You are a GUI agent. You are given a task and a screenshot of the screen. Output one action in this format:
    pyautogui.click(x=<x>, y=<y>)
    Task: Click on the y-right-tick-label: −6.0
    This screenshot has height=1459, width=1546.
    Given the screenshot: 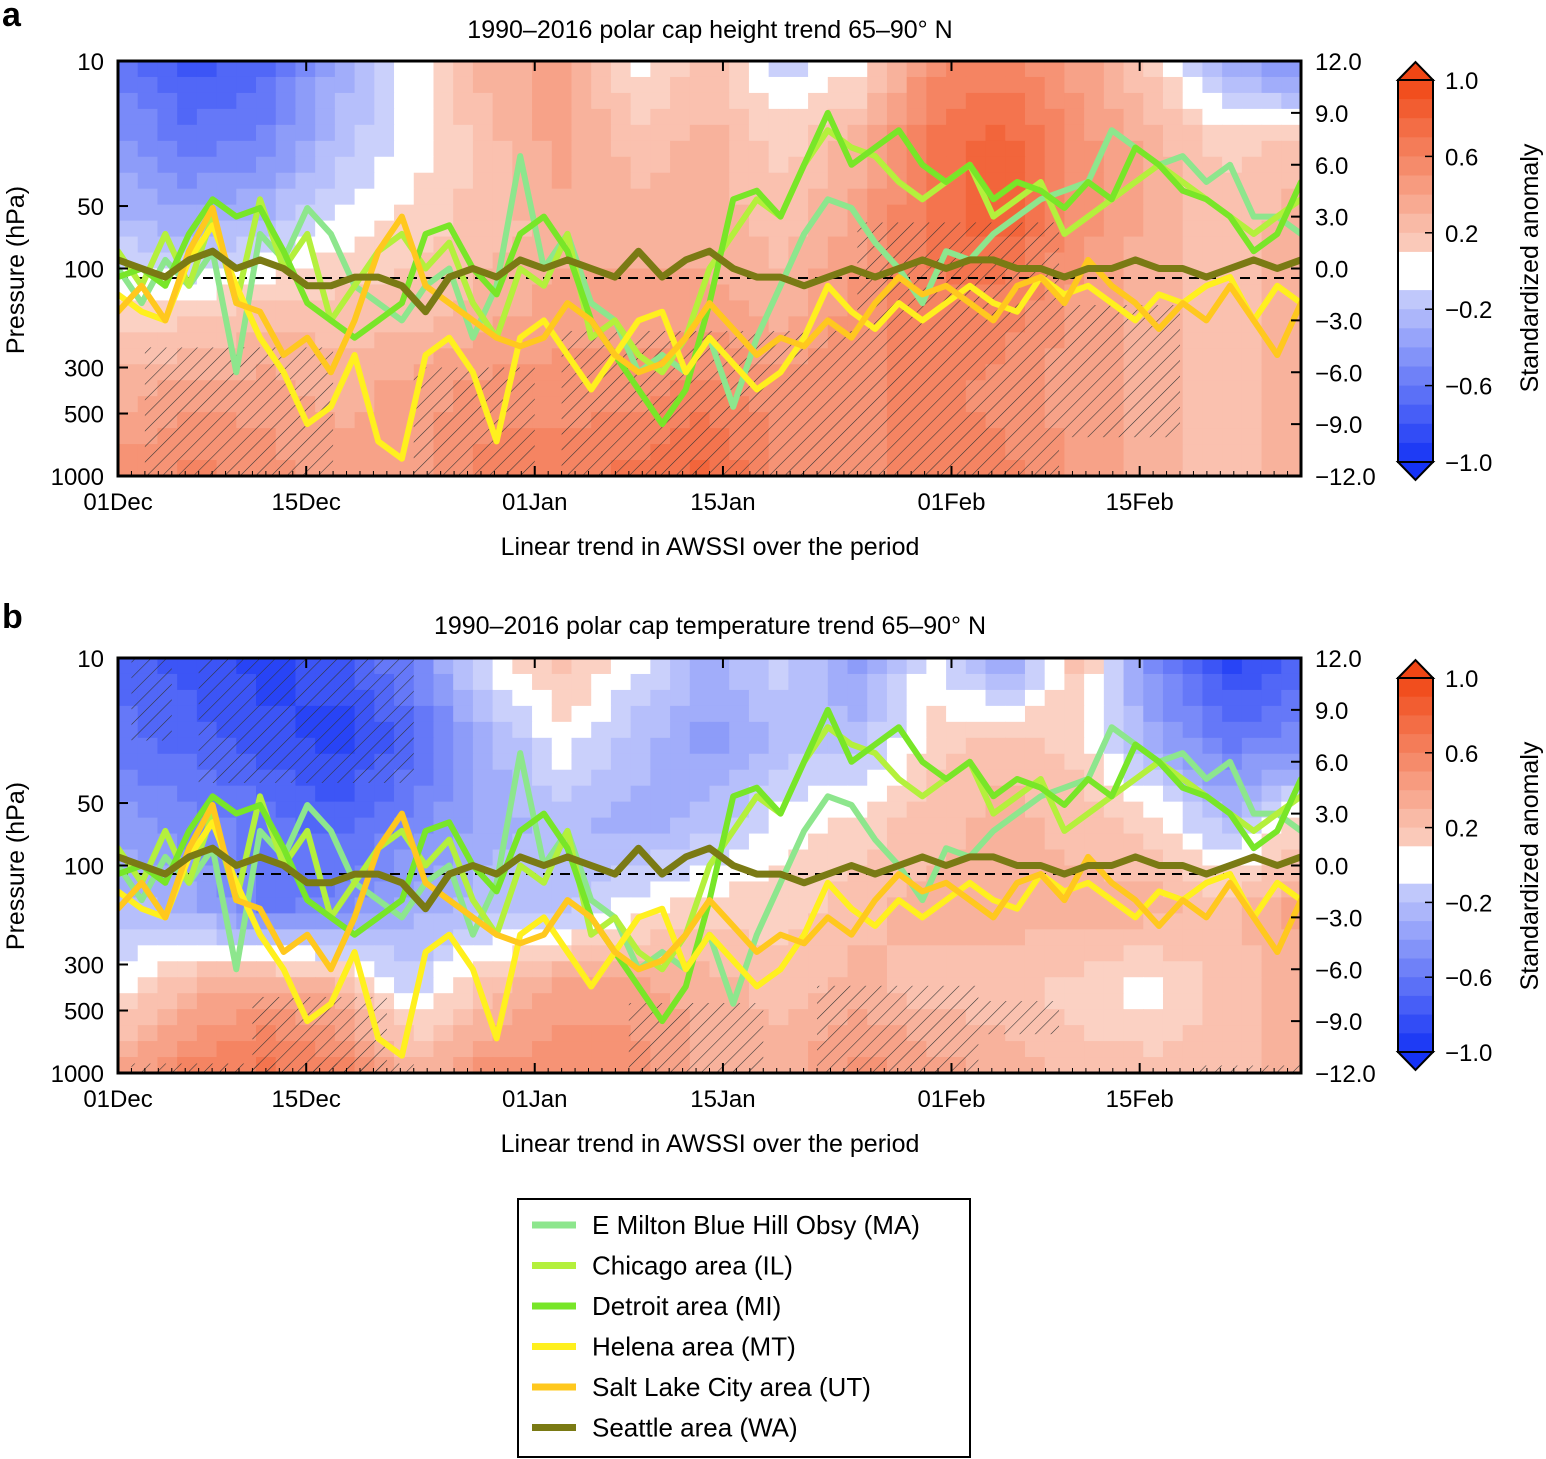 What is the action you would take?
    pyautogui.click(x=1338, y=970)
    